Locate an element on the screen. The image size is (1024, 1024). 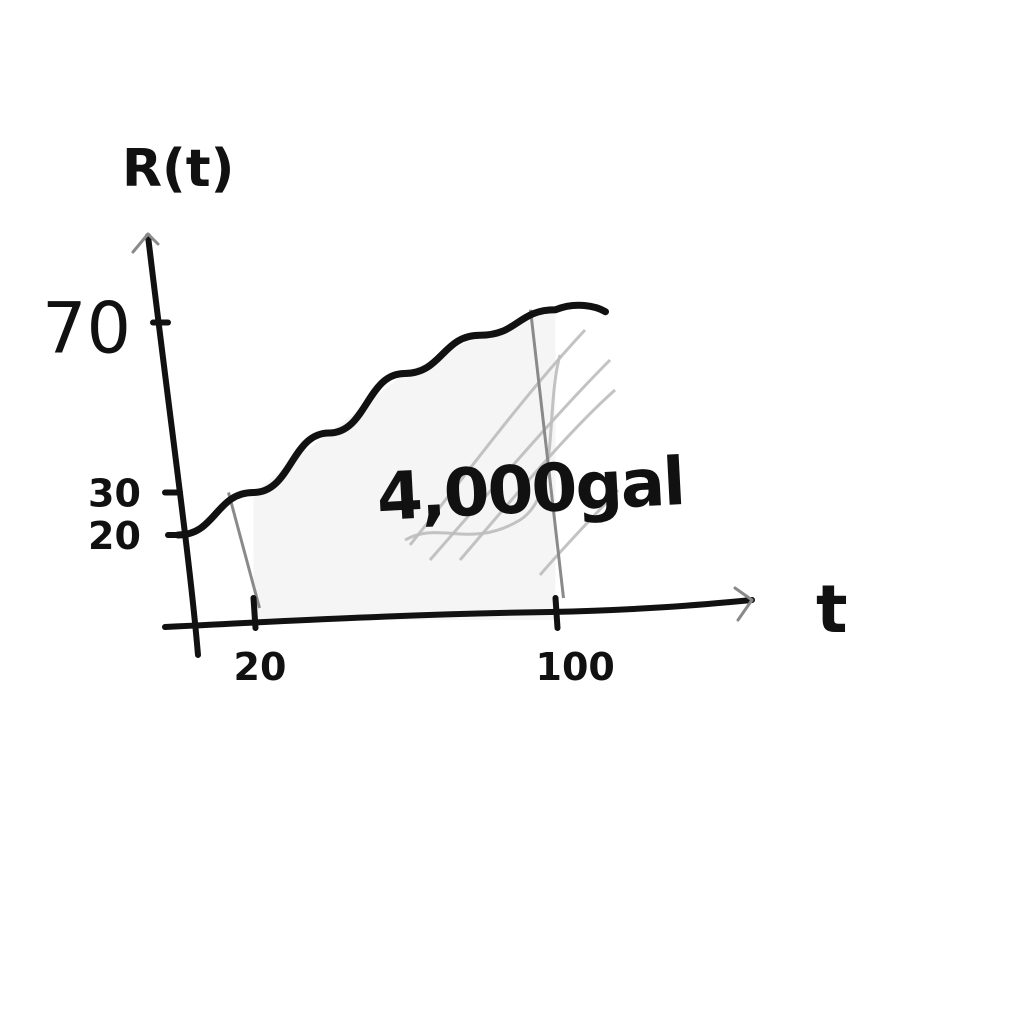
shaded-fill is located at coordinates (404, 464).